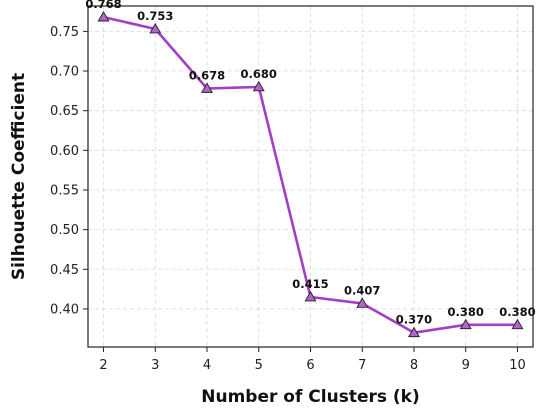 This screenshot has width=550, height=411. I want to click on y-tick-label: 0.55, so click(64, 190).